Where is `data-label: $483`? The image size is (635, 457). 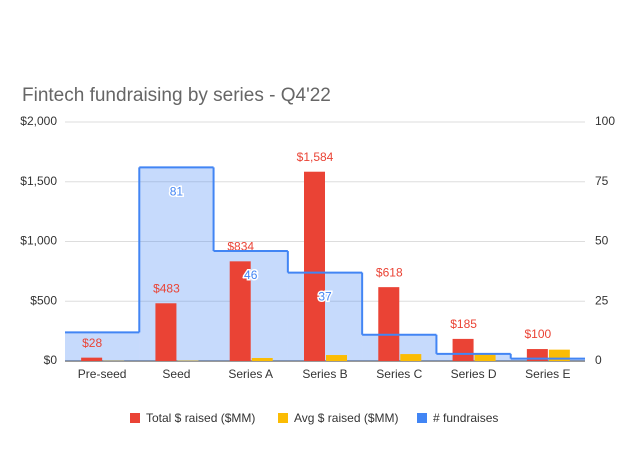 data-label: $483 is located at coordinates (166, 288).